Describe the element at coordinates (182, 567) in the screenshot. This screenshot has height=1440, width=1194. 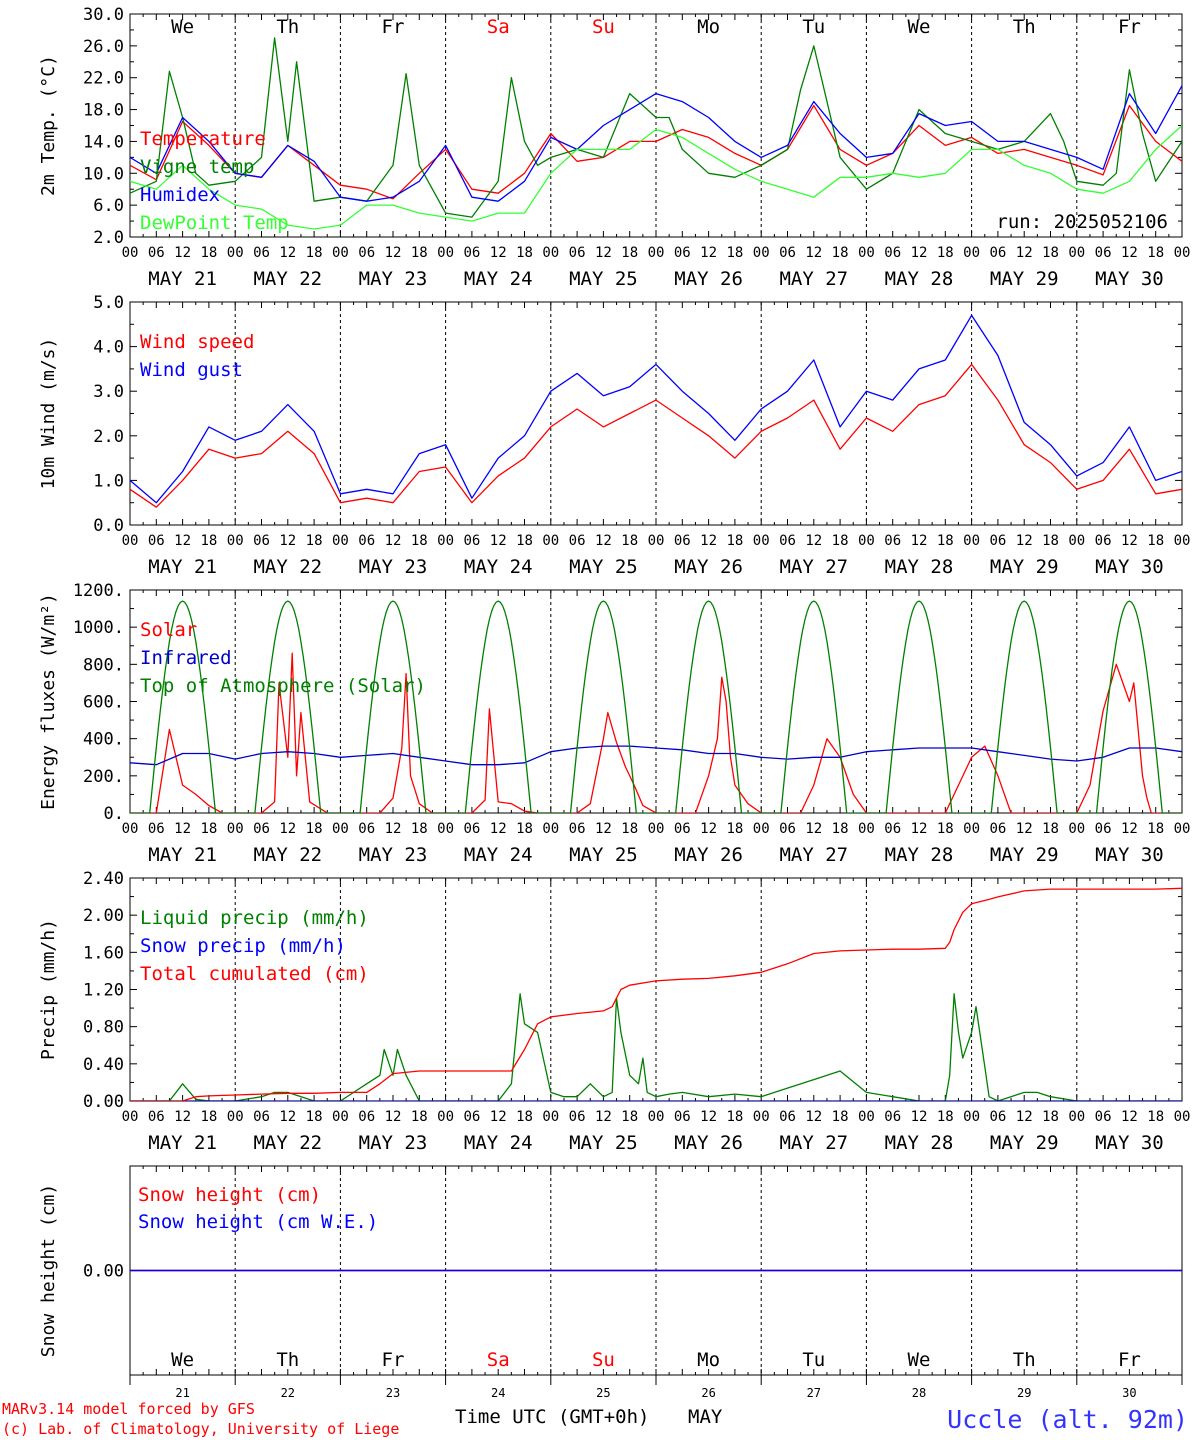
I see `date-label: MAY 21` at that location.